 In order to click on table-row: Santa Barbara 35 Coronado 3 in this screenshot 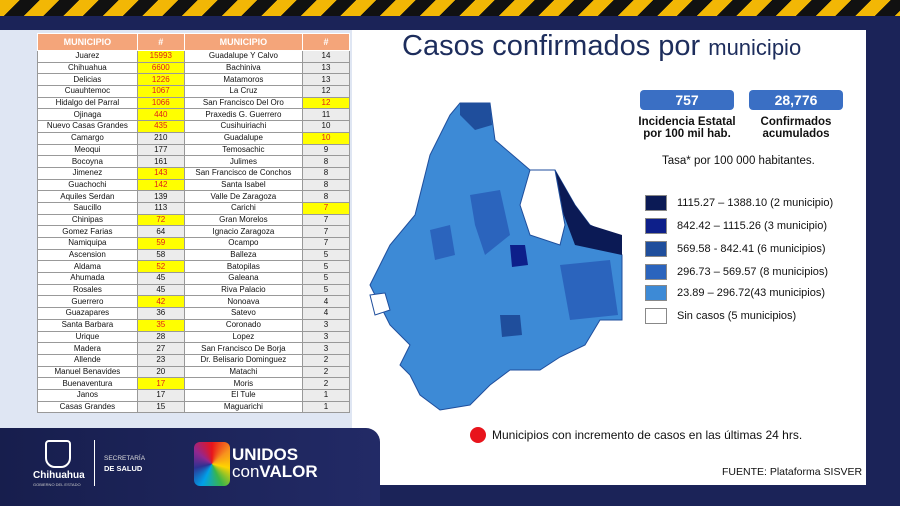, I will do `click(193, 325)`.